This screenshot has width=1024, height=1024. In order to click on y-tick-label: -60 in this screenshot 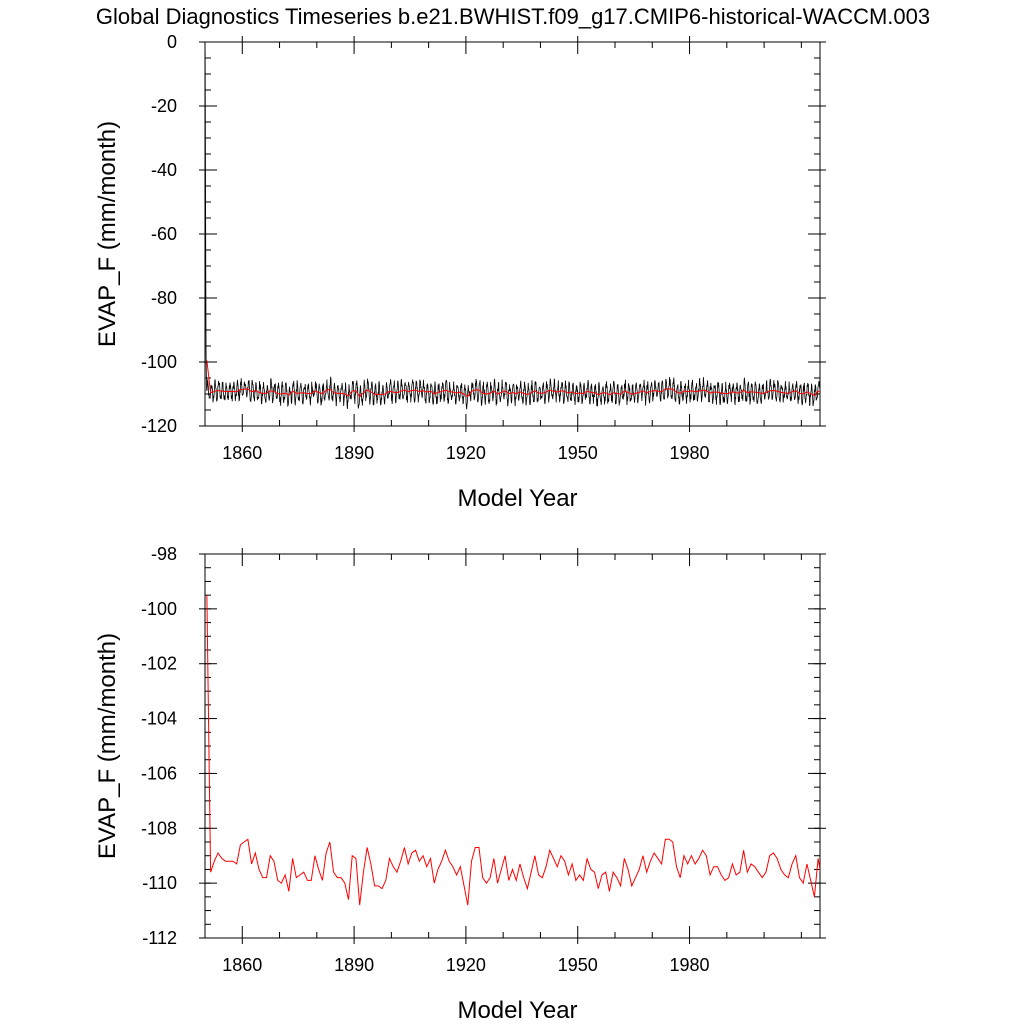, I will do `click(164, 234)`.